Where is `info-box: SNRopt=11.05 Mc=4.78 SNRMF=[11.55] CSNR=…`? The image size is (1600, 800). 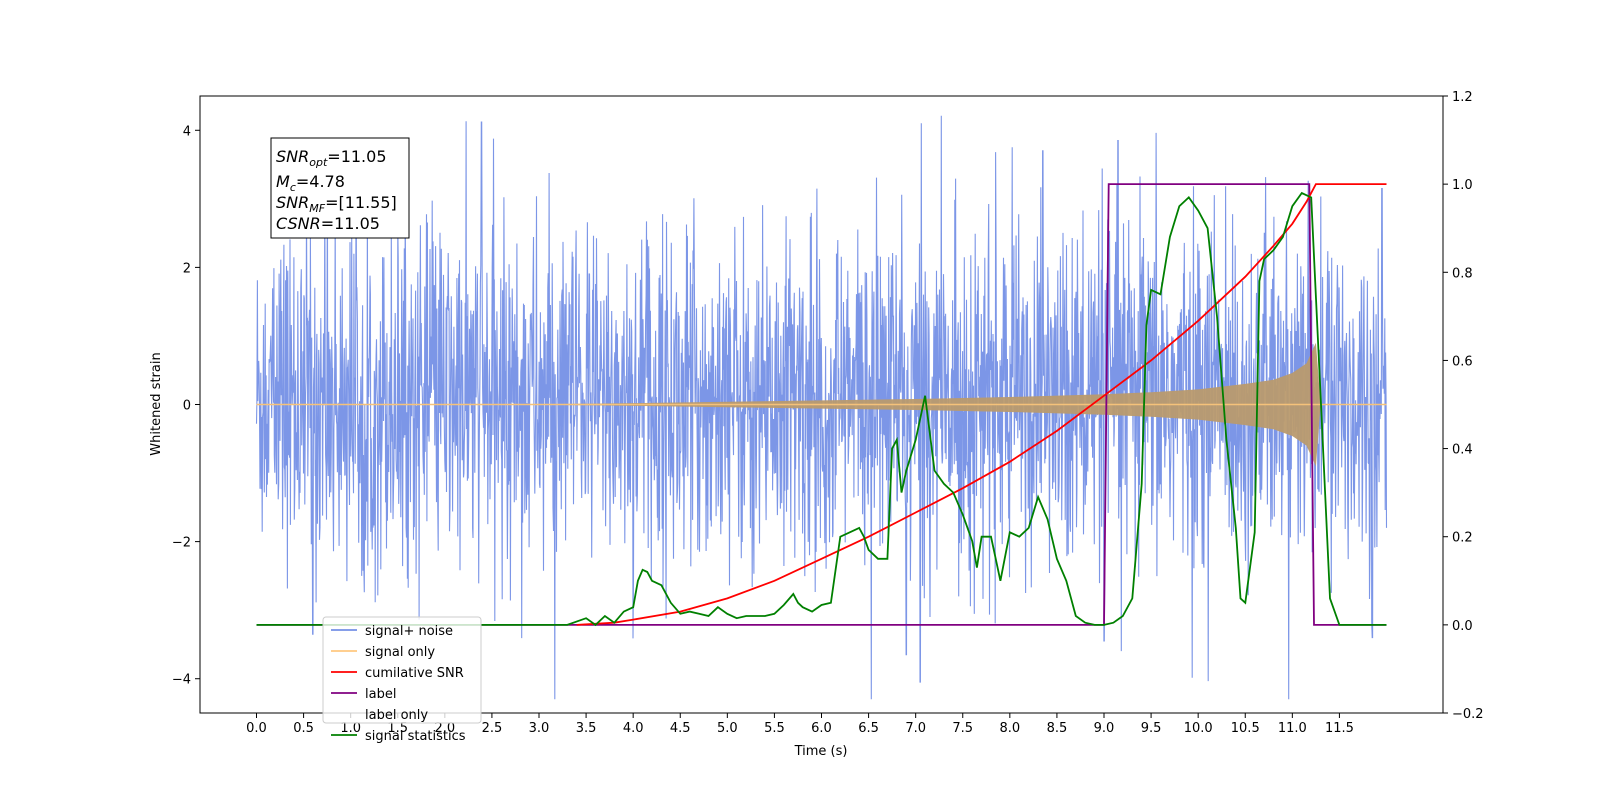
info-box: SNRopt=11.05 Mc=4.78 SNRMF=[11.55] CSNR=… is located at coordinates (340, 188).